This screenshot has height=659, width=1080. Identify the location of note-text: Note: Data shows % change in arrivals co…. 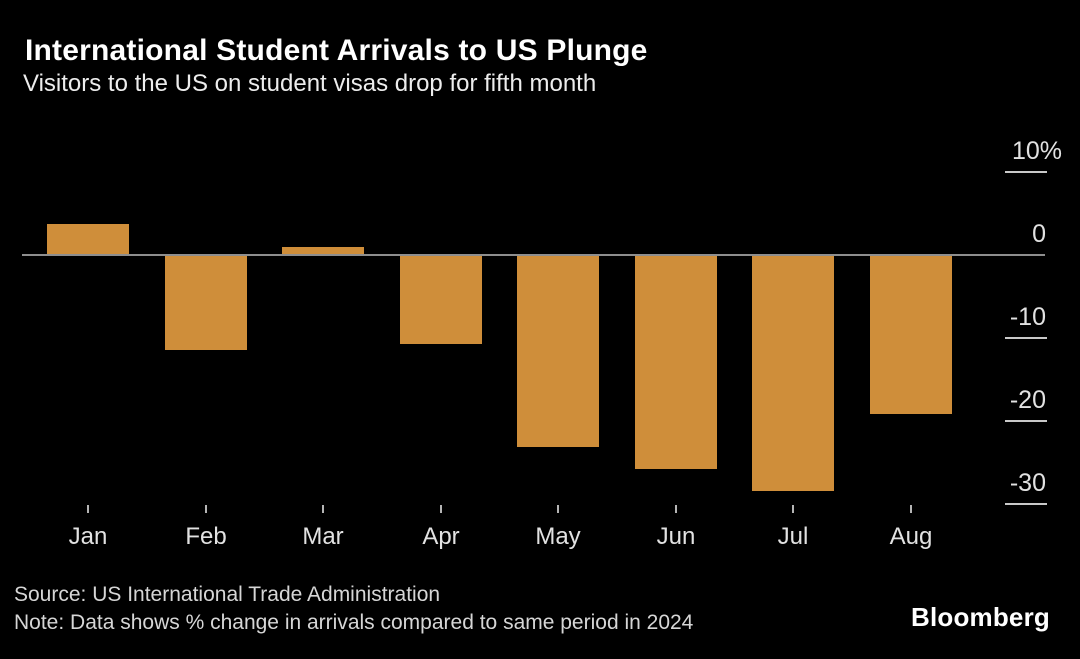
(354, 622).